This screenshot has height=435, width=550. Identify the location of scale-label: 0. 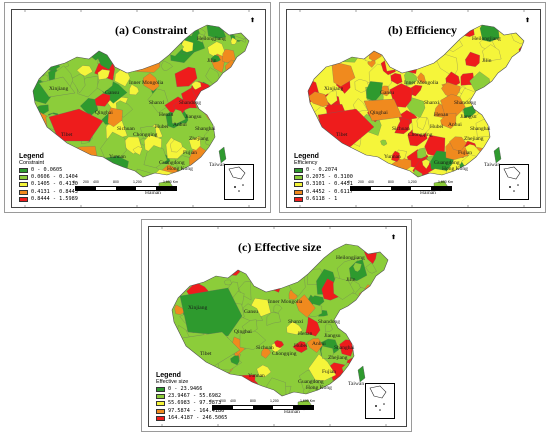
(74, 182).